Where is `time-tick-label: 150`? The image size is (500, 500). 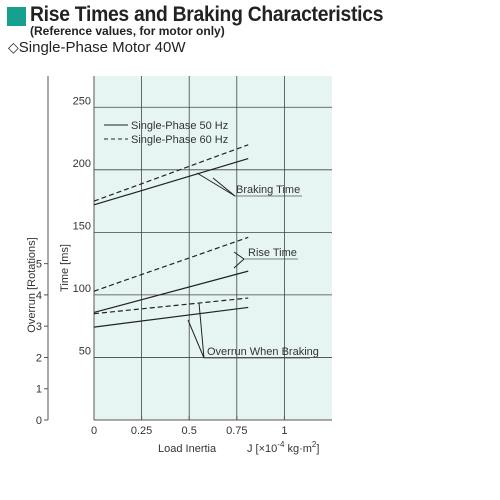
time-tick-label: 150 is located at coordinates (82, 226).